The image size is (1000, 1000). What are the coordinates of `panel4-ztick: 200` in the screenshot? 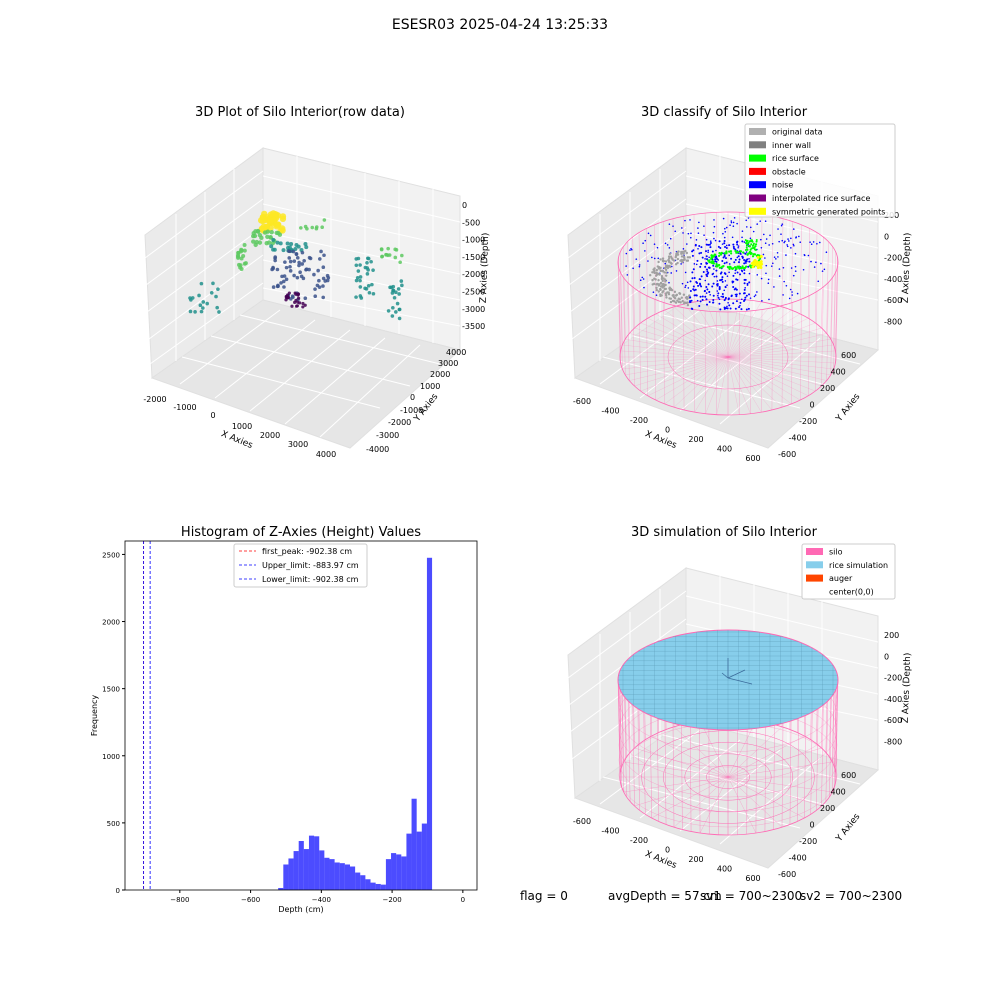 It's located at (891, 635).